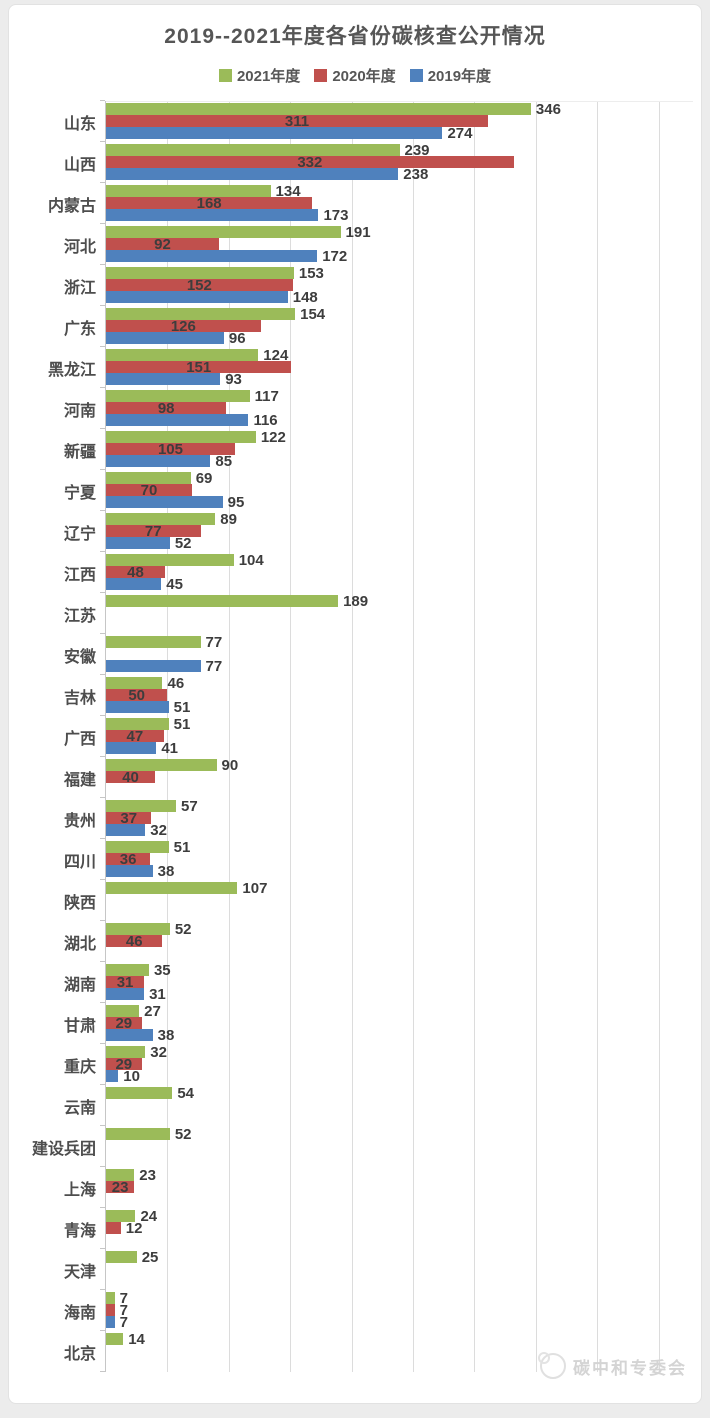 Image resolution: width=710 pixels, height=1418 pixels. Describe the element at coordinates (336, 215) in the screenshot. I see `value-label: 173` at that location.